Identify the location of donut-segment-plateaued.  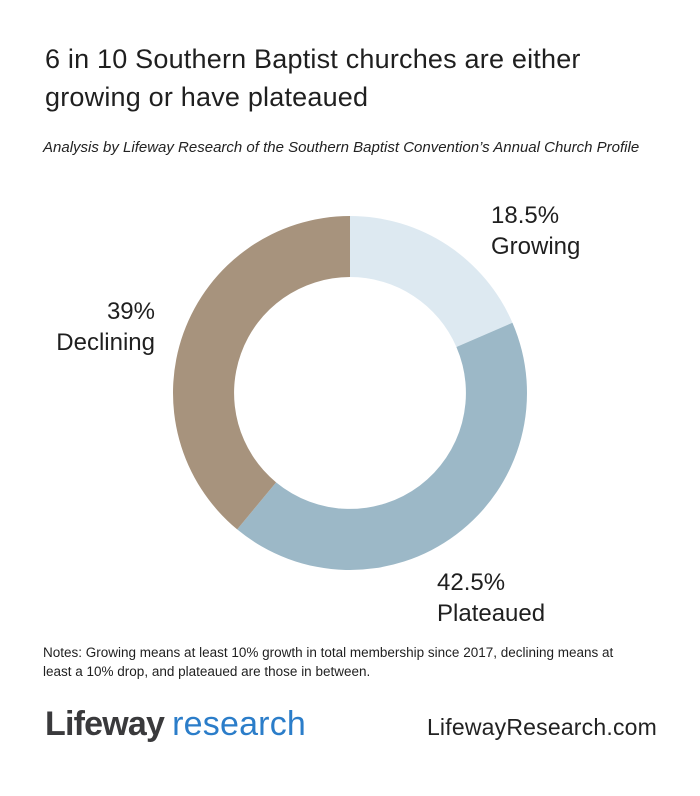
(382, 446).